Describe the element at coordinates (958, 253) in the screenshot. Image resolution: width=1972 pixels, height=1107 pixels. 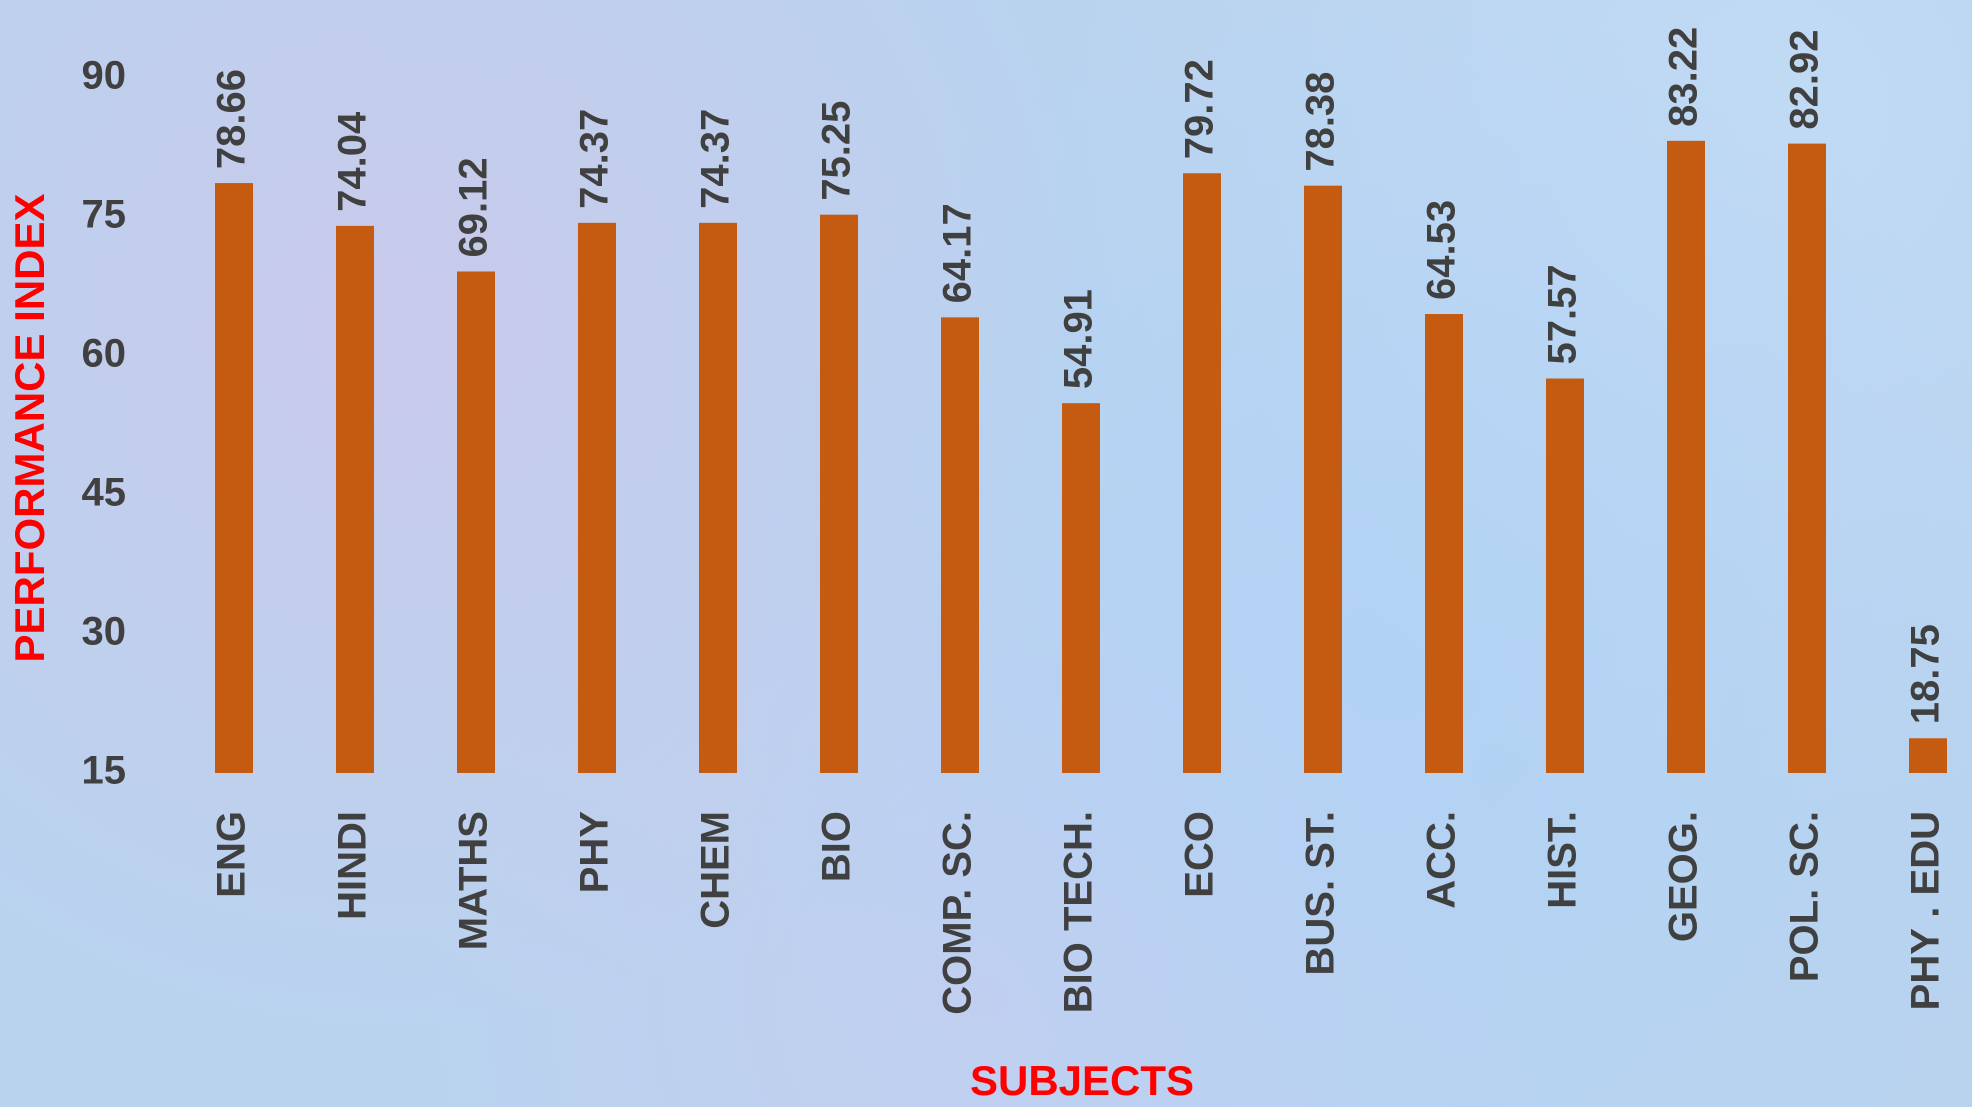
I see `data-label: 64.17` at that location.